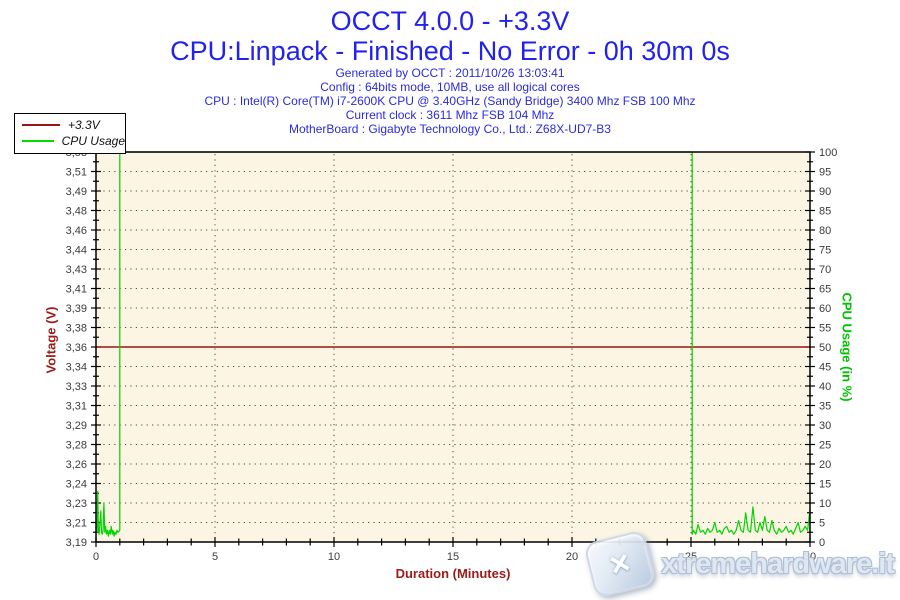 This screenshot has width=900, height=600. What do you see at coordinates (76, 504) in the screenshot?
I see `left-tick-label: 3,23` at bounding box center [76, 504].